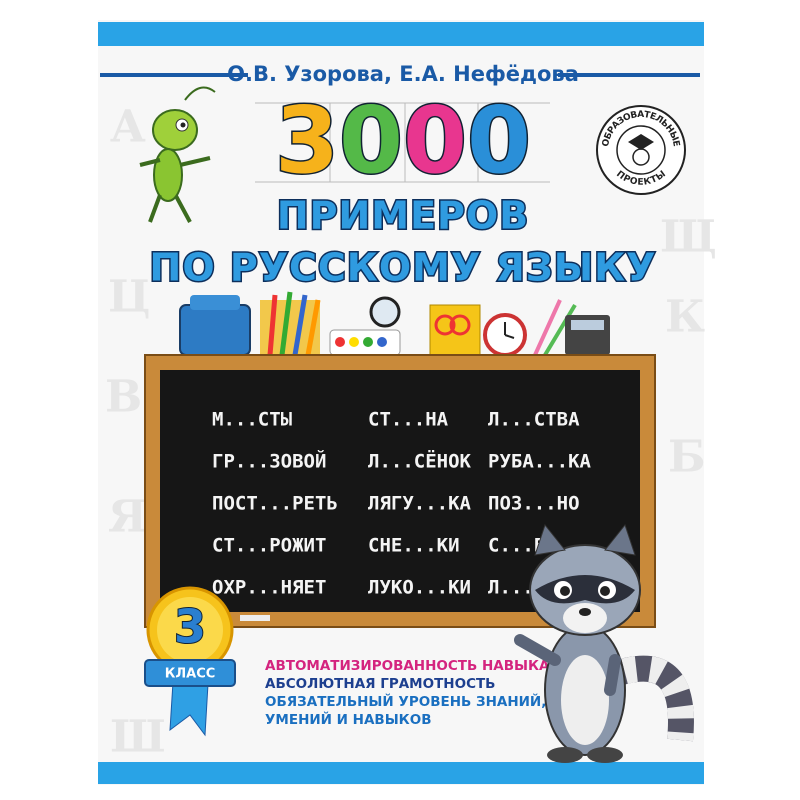 Image resolution: width=800 pixels, height=800 pixels. What do you see at coordinates (401, 773) in the screenshot?
I see `bottom-band` at bounding box center [401, 773].